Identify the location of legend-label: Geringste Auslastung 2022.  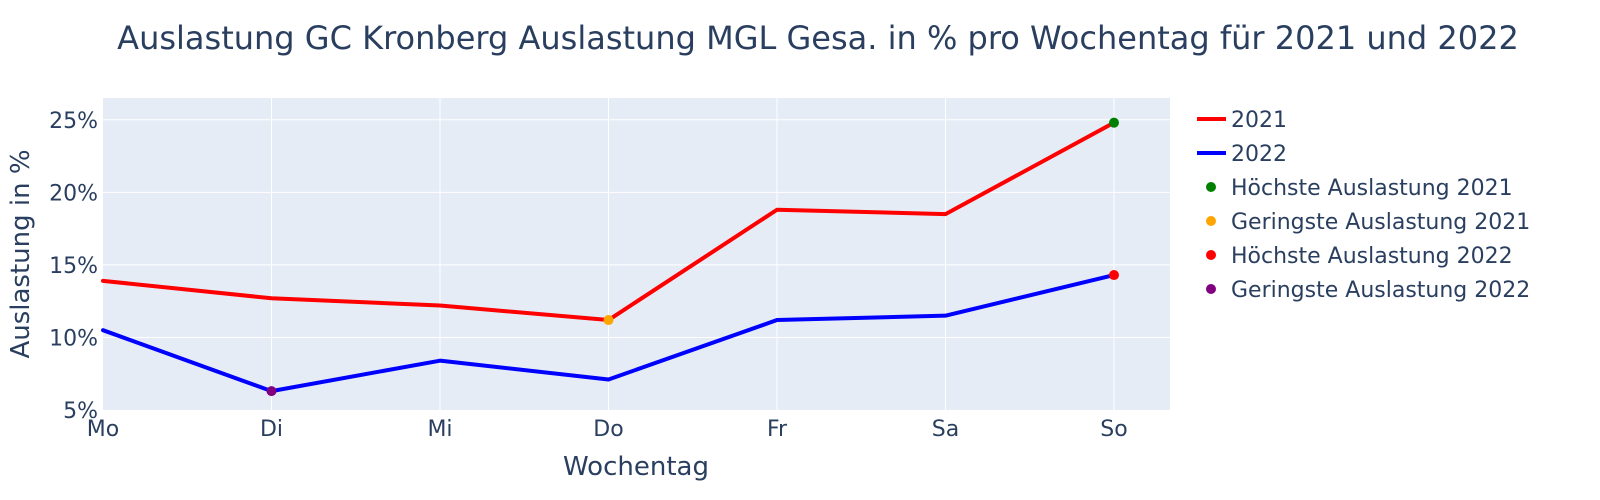
(1380, 290).